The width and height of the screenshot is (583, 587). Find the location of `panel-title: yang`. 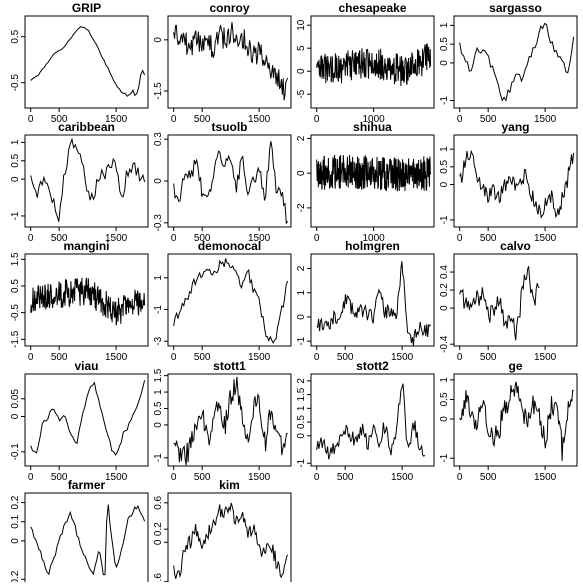

panel-title: yang is located at coordinates (515, 127).